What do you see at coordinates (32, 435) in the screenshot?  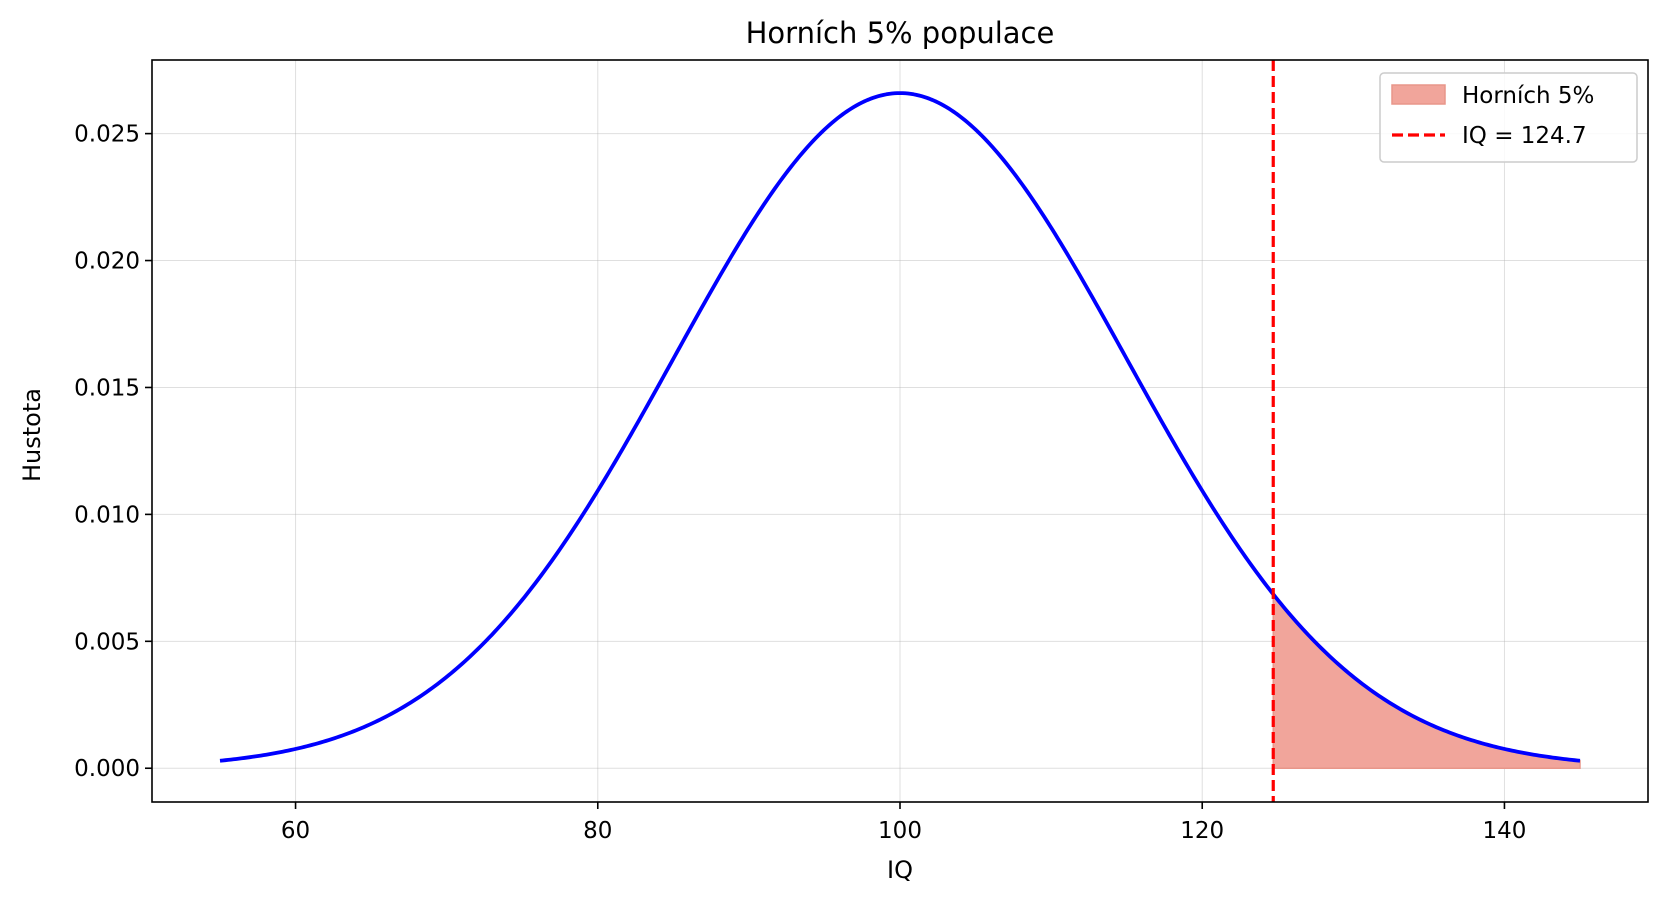 I see `y-axis-label: Hustota` at bounding box center [32, 435].